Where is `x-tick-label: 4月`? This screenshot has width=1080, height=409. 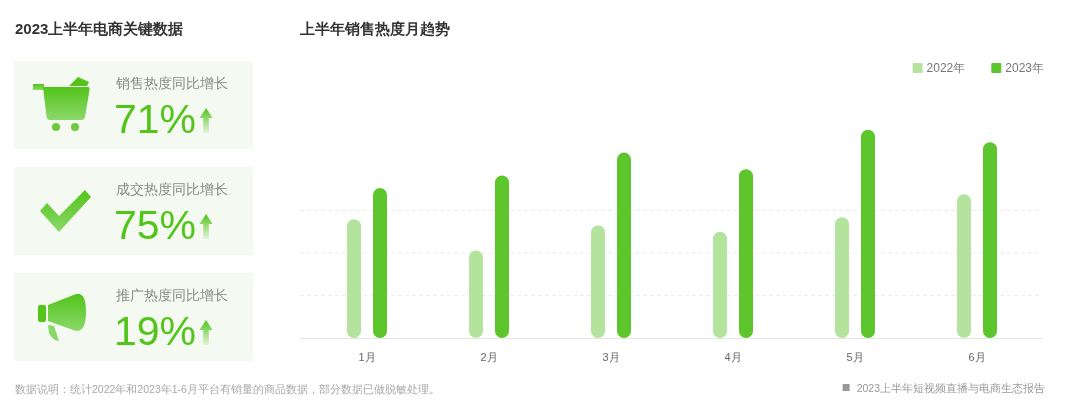 x-tick-label: 4月 is located at coordinates (733, 357).